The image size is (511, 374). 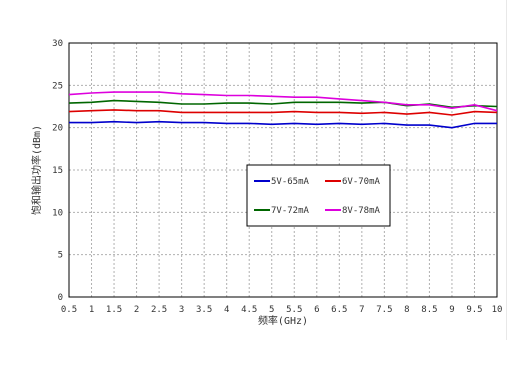 What do you see at coordinates (181, 310) in the screenshot?
I see `x-tick-label: 3` at bounding box center [181, 310].